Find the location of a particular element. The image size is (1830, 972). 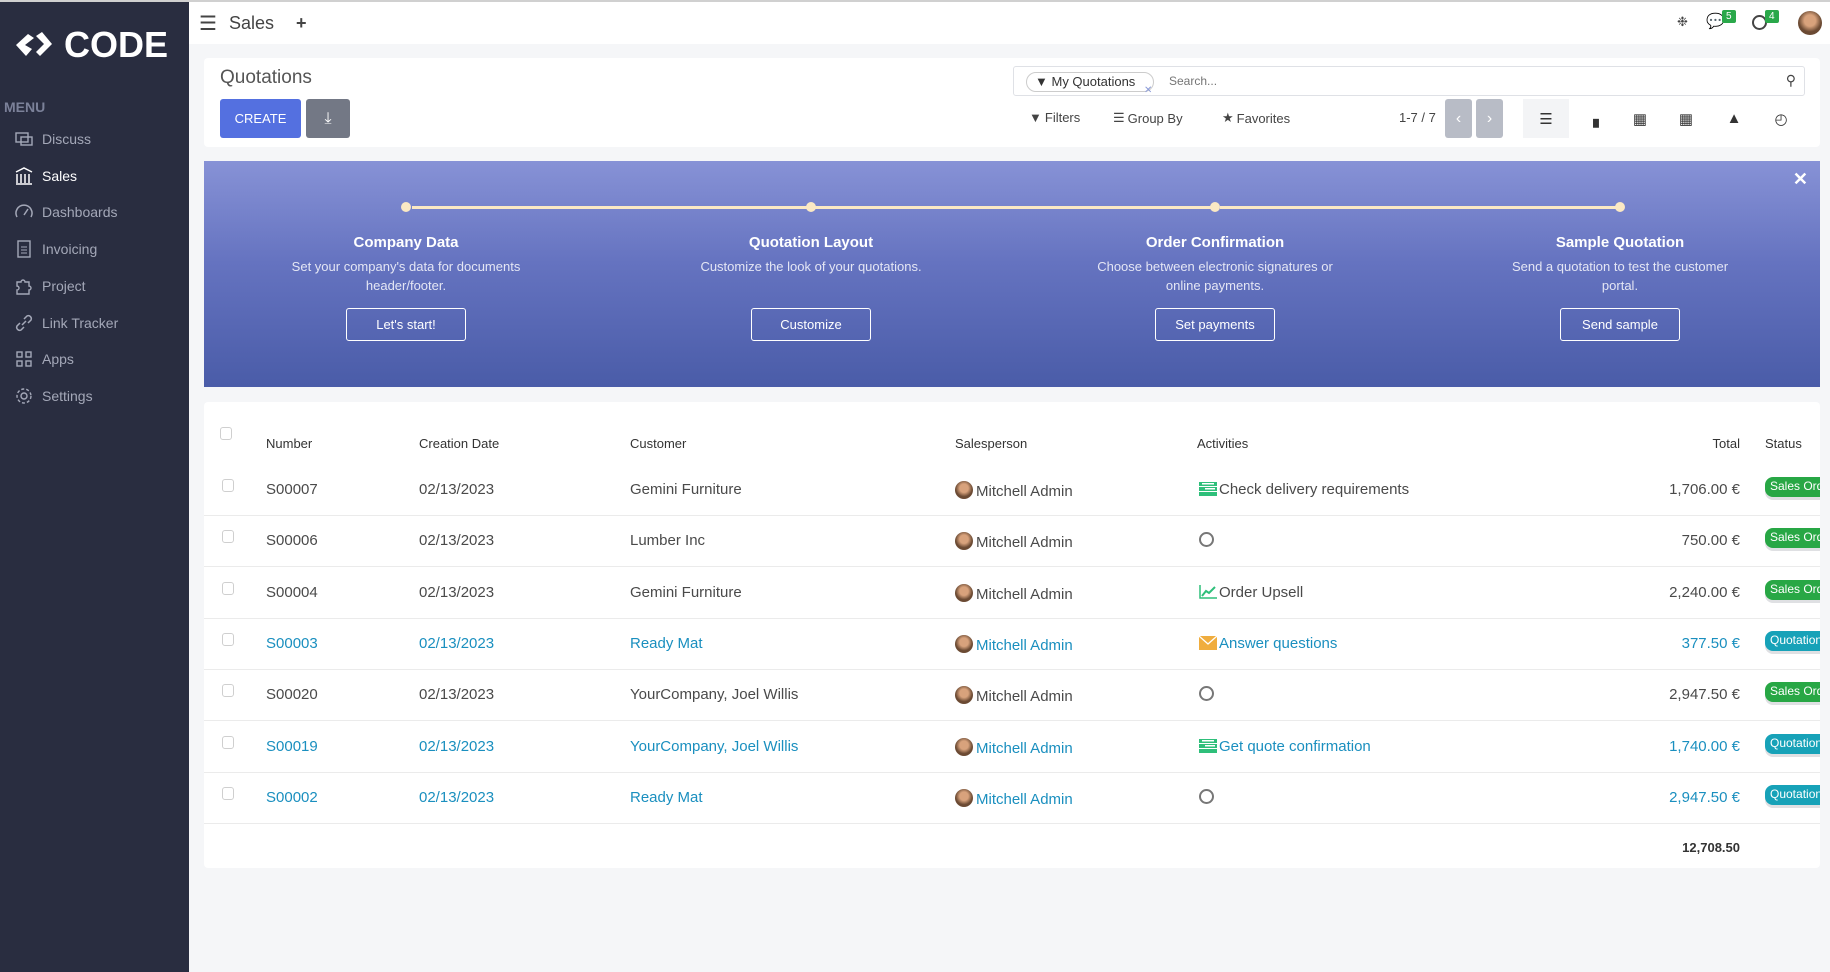

cell-number: S00020 is located at coordinates (292, 695).